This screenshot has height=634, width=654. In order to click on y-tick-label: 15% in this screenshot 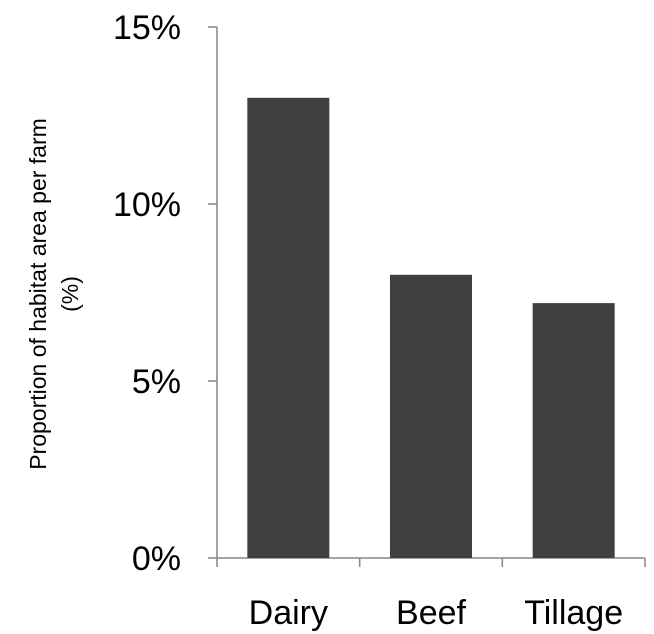, I will do `click(147, 28)`.